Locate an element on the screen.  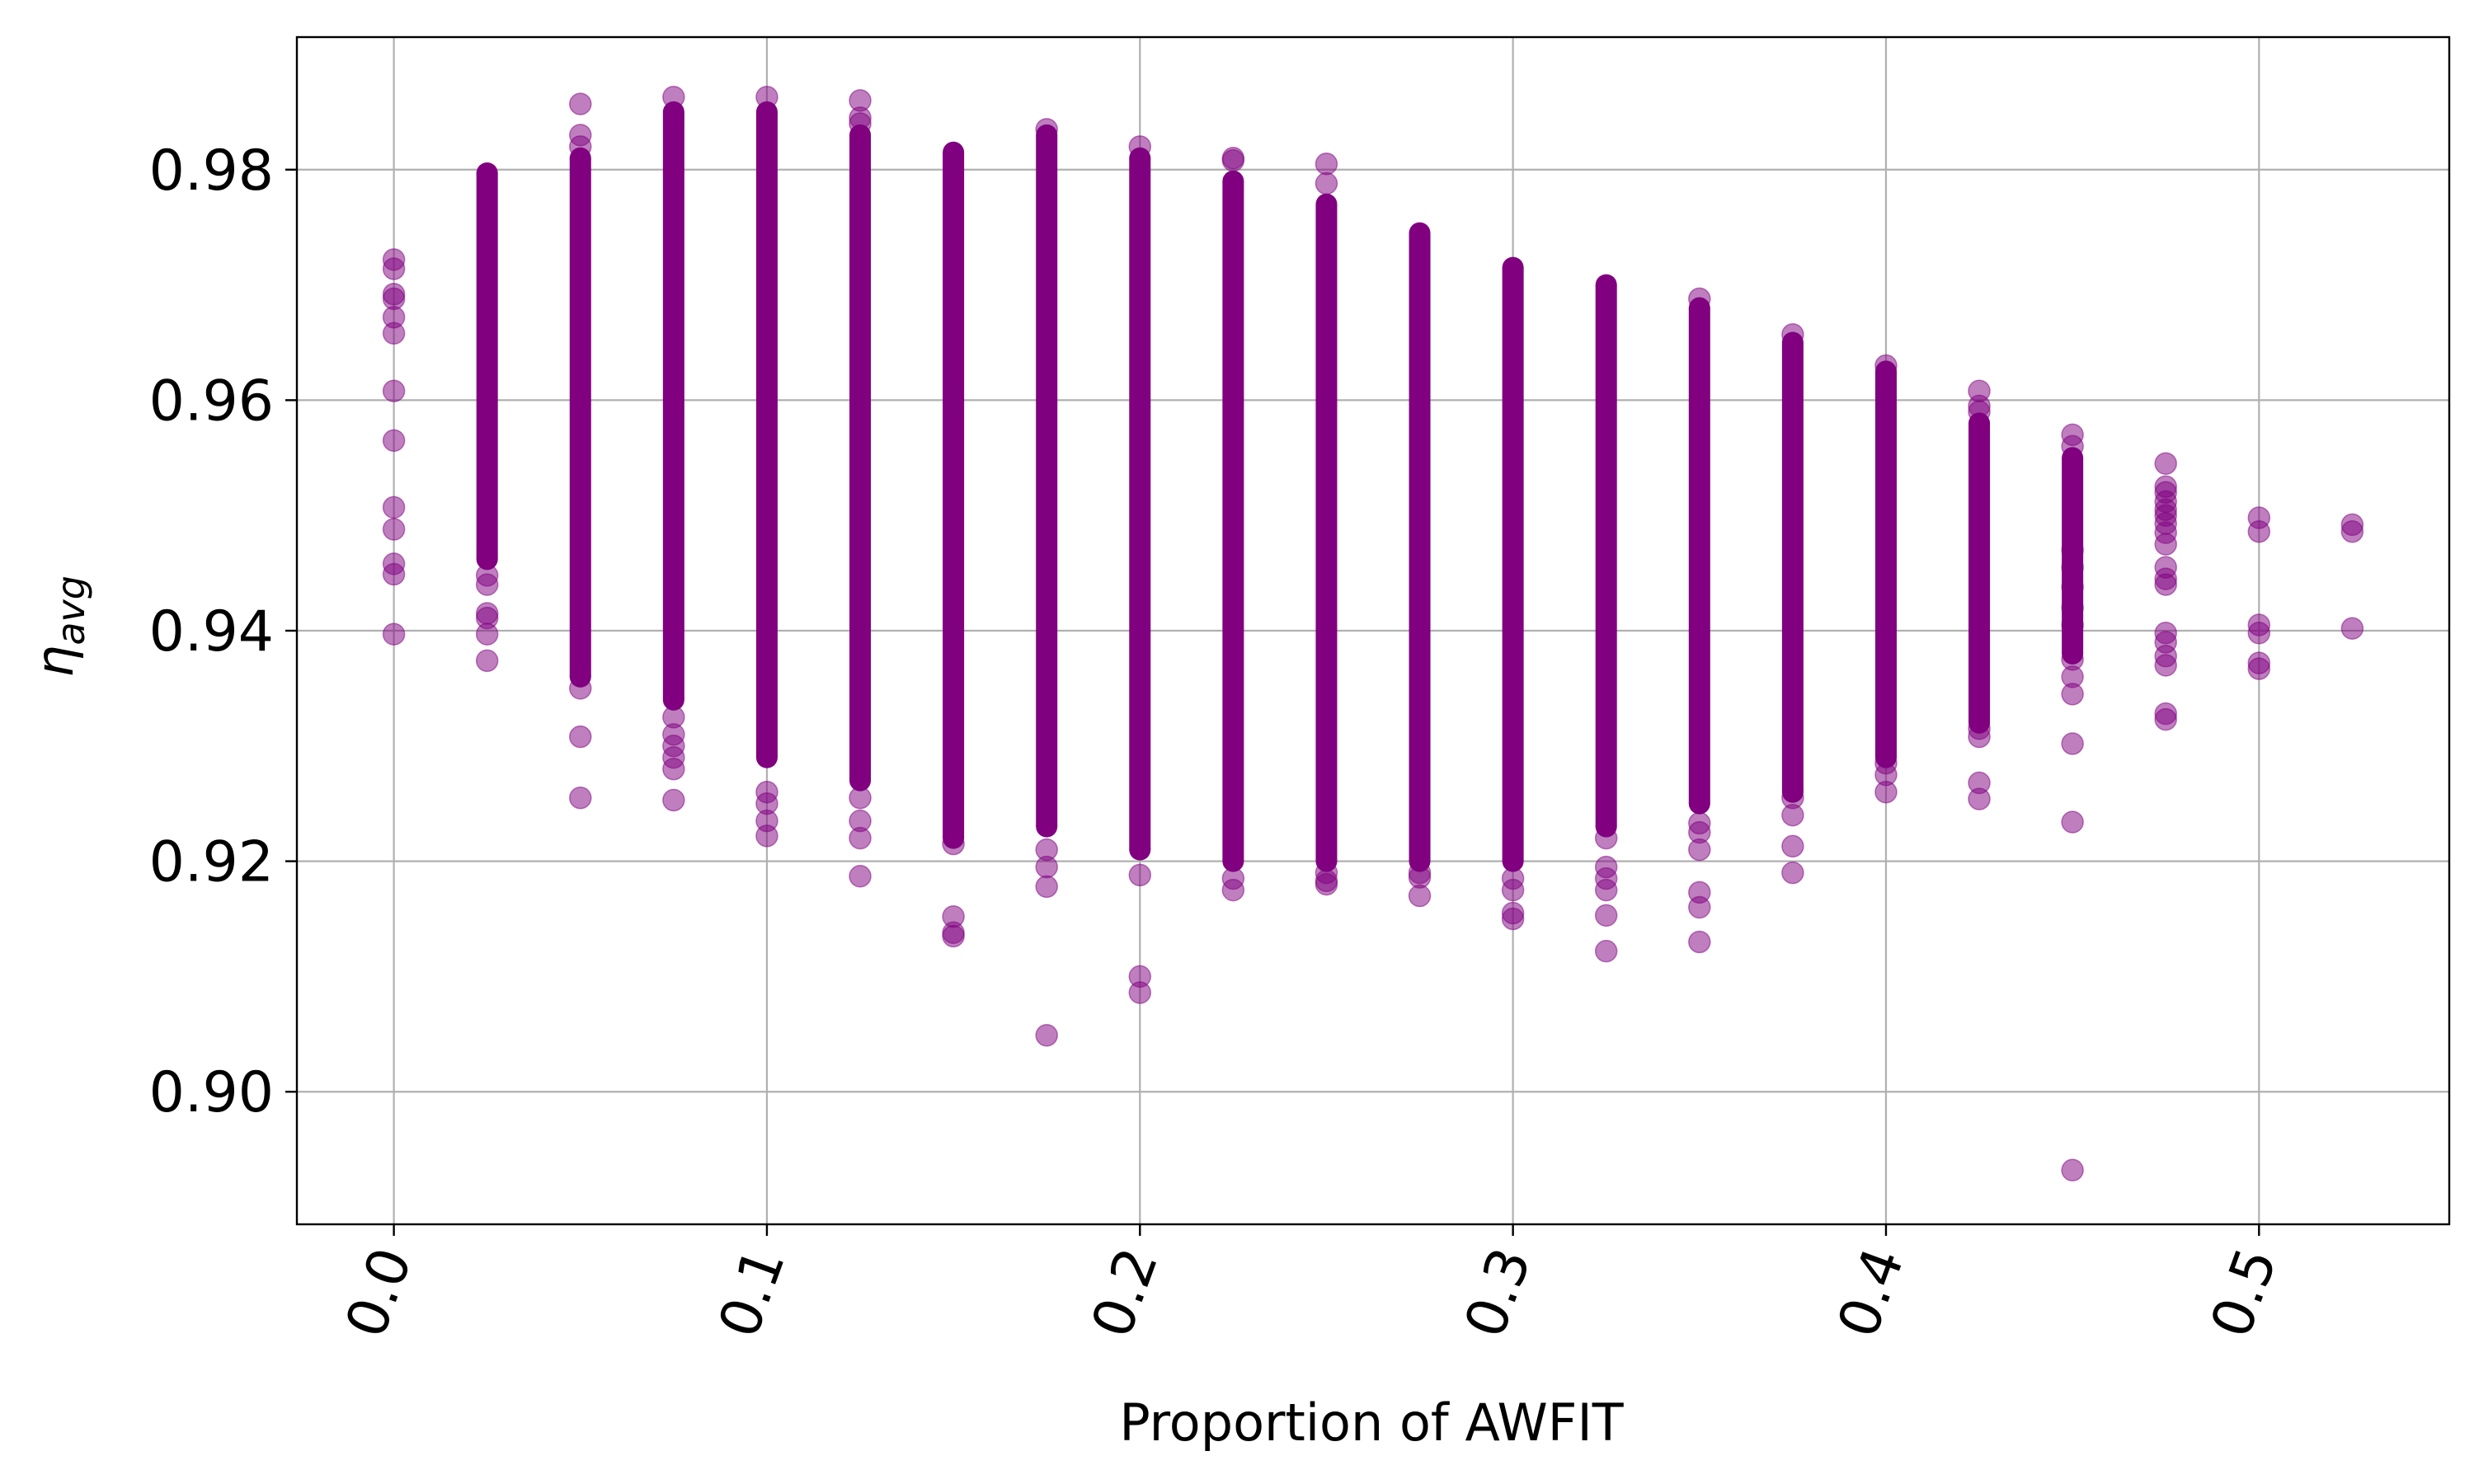
y-tick-label: 0.98 is located at coordinates (211, 171).